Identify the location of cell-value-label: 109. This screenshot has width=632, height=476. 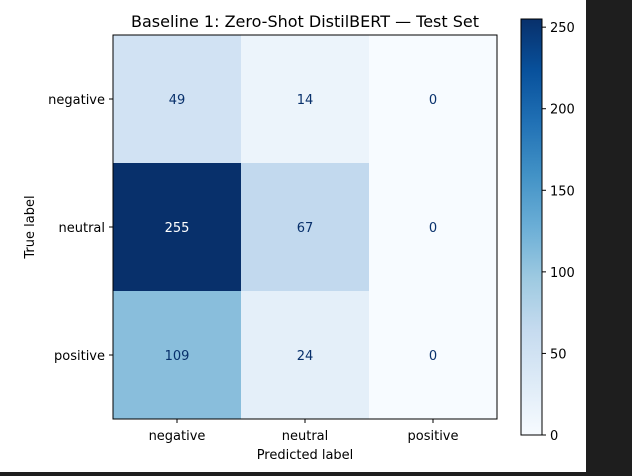
(177, 356).